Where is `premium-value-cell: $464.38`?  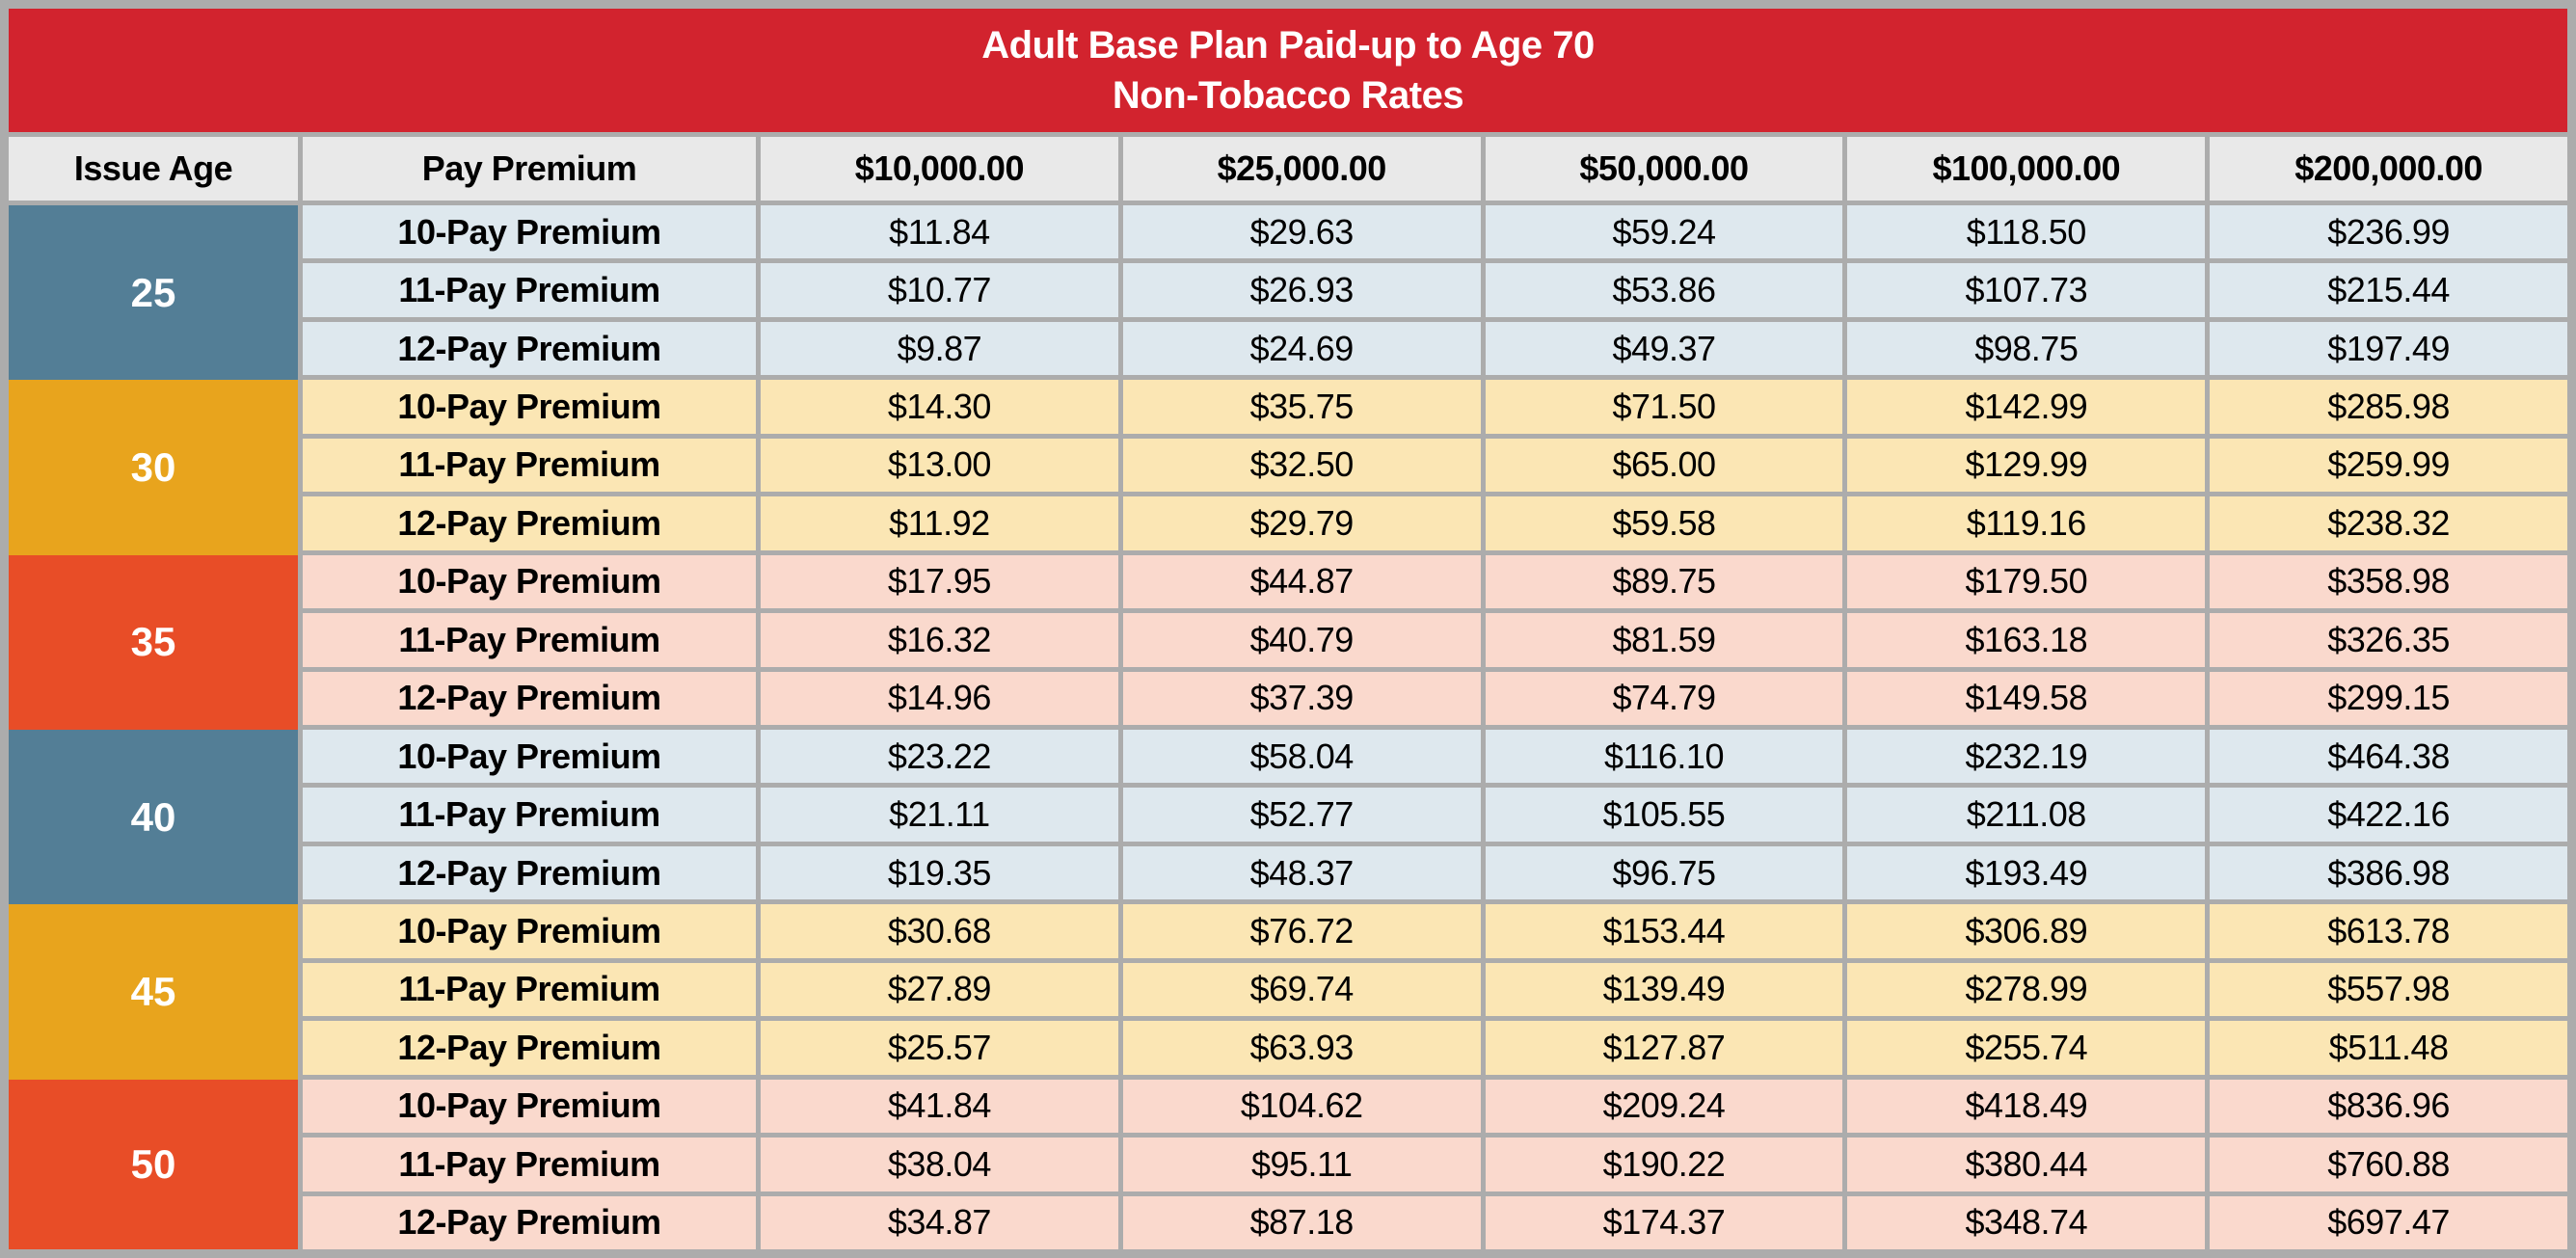
premium-value-cell: $464.38 is located at coordinates (2389, 757).